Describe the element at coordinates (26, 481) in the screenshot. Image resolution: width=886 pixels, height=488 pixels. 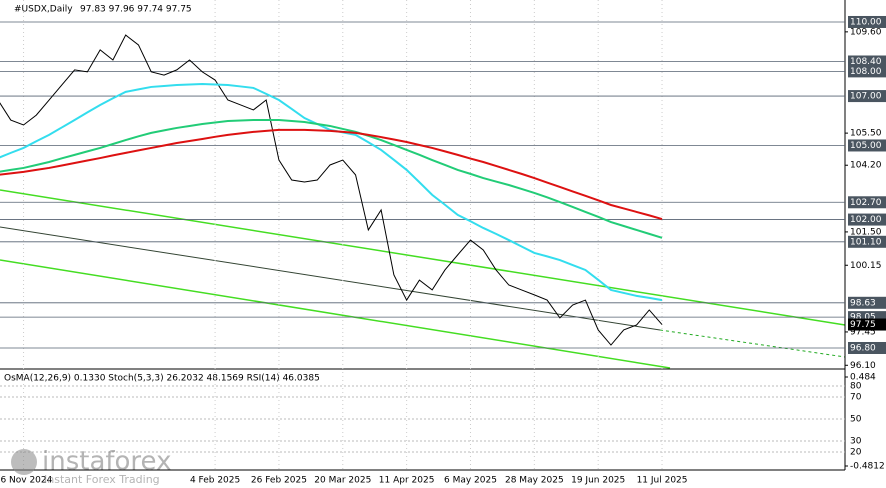
I see `x-tick-label: 26 Nov 2024` at that location.